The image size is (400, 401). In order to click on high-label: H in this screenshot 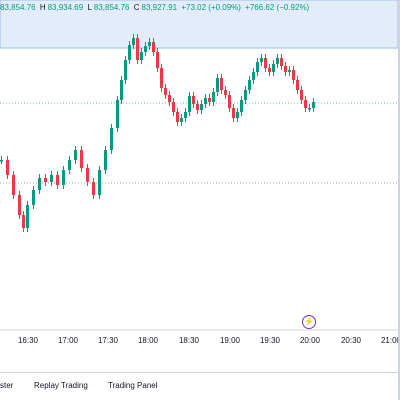, I will do `click(42, 7)`.